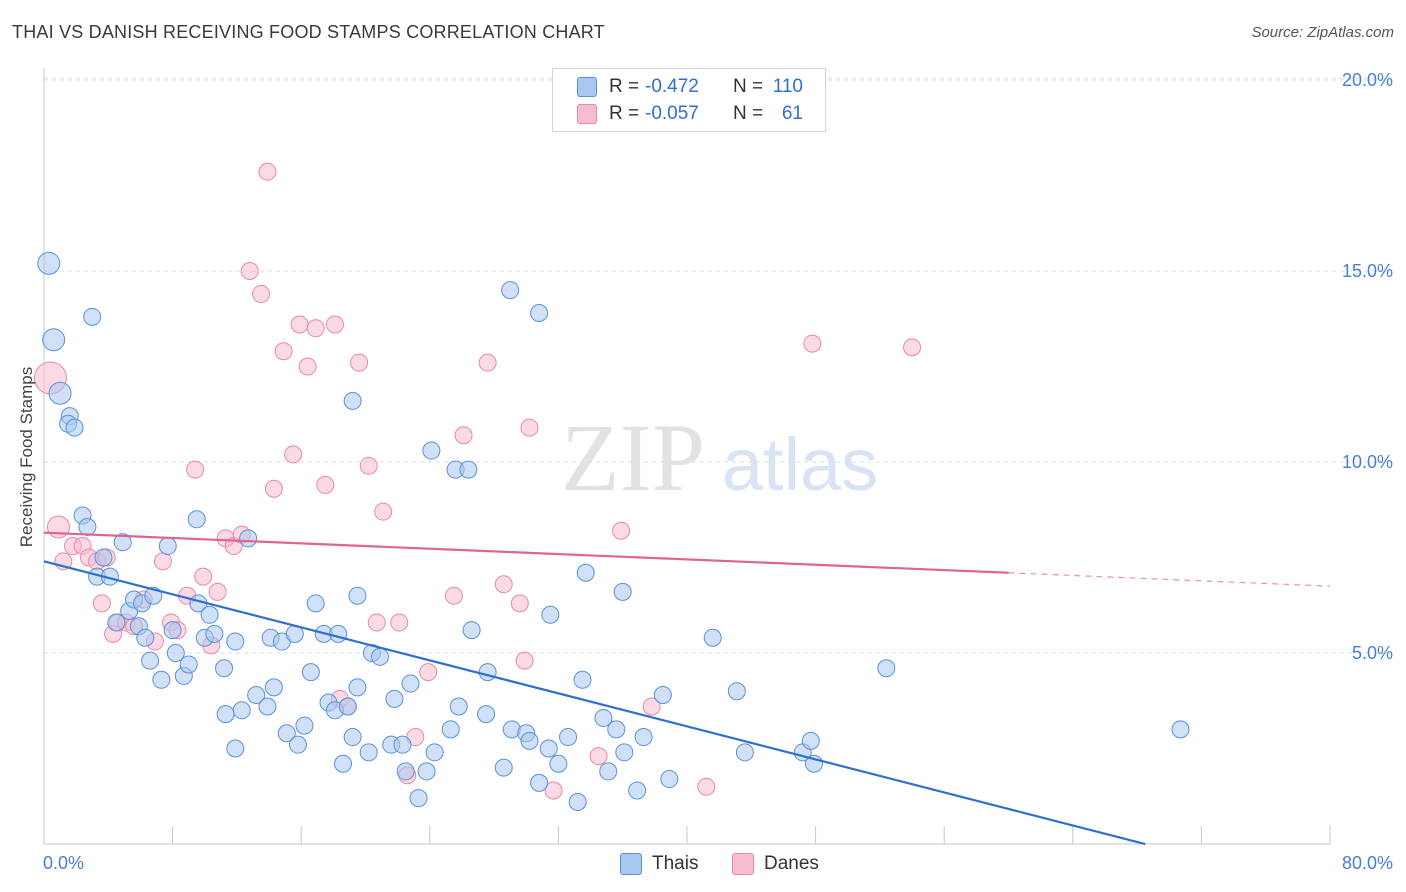 The width and height of the screenshot is (1406, 892). I want to click on thais-swatch, so click(631, 864).